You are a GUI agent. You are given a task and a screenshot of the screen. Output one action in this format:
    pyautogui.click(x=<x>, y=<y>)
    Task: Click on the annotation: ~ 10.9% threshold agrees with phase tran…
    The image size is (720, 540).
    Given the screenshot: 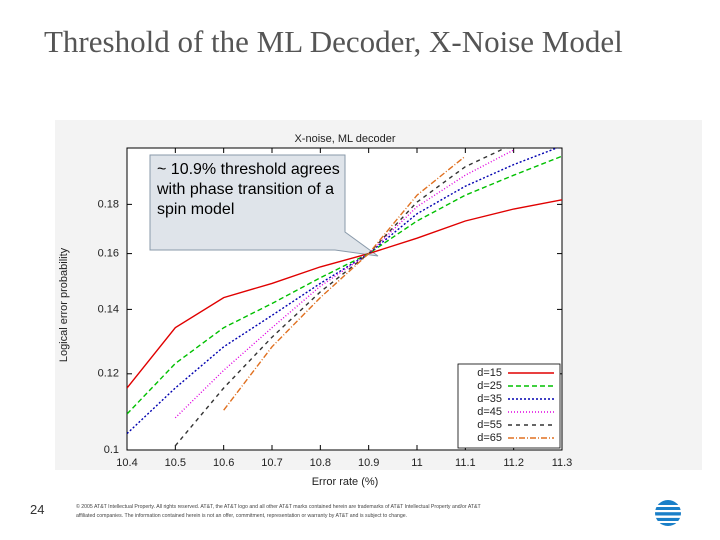 What is the action you would take?
    pyautogui.click(x=248, y=189)
    